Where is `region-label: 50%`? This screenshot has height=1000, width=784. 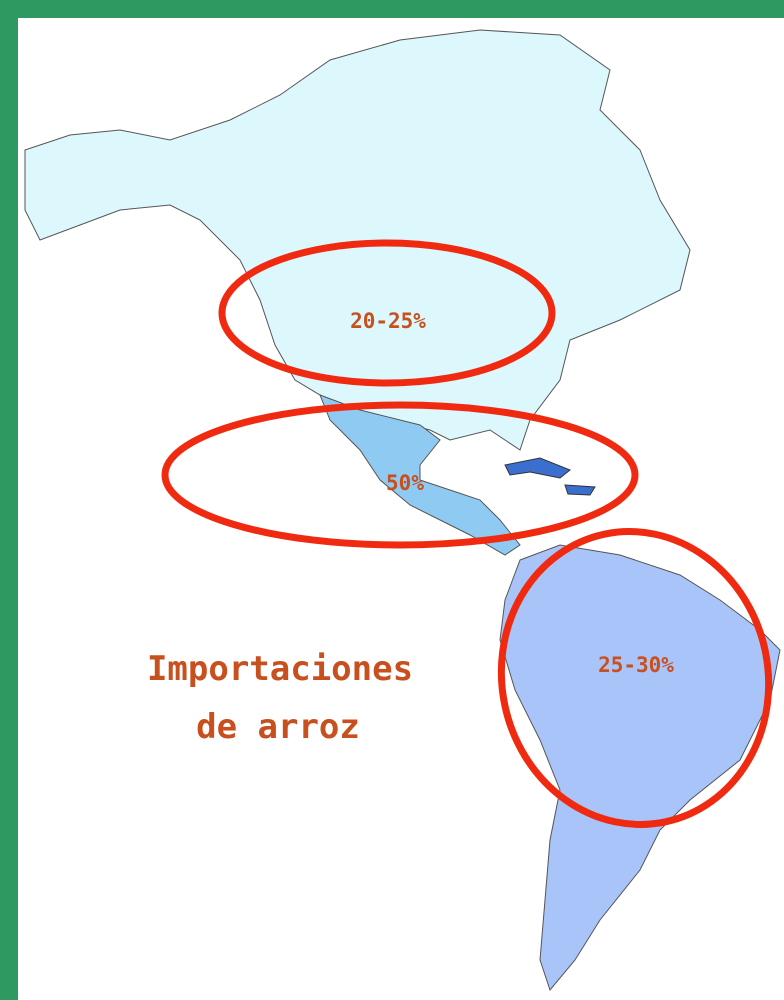 region-label: 50% is located at coordinates (405, 483).